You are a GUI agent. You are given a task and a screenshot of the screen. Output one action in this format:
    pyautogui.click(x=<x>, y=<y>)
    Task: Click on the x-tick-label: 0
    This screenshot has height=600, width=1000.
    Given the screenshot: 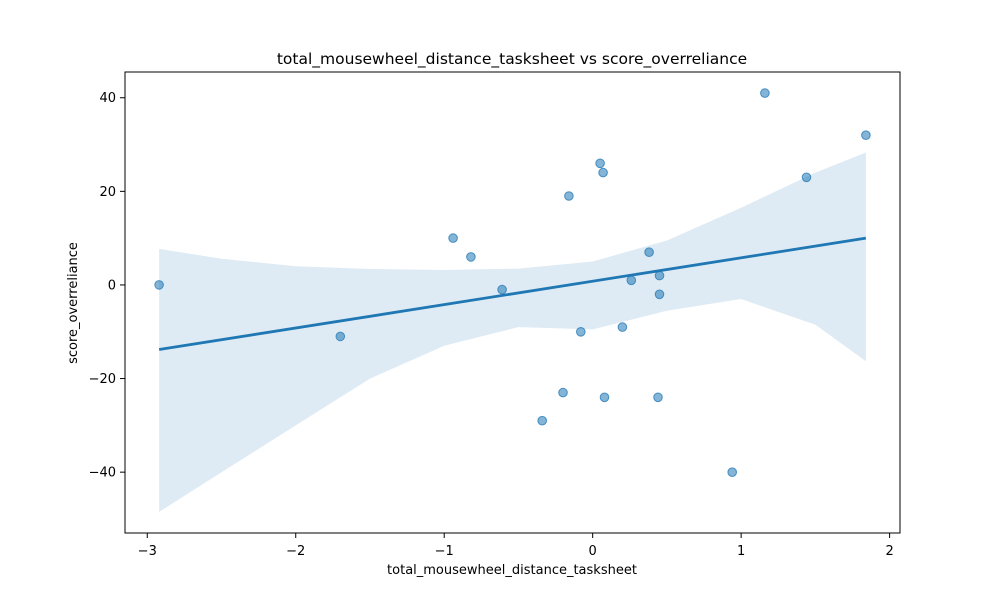 What is the action you would take?
    pyautogui.click(x=593, y=551)
    